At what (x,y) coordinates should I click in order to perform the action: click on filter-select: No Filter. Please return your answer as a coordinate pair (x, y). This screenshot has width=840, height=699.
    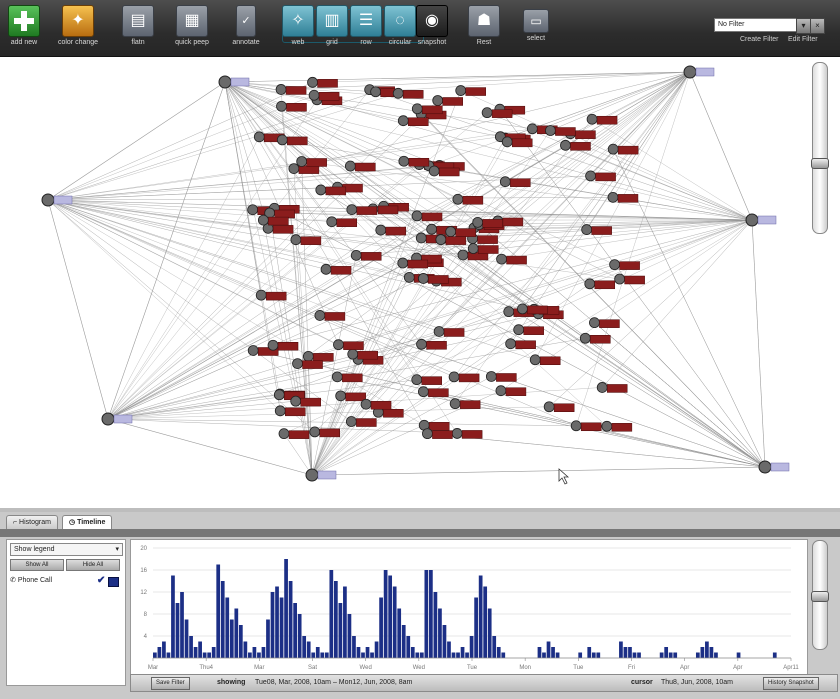
    Looking at the image, I should click on (761, 25).